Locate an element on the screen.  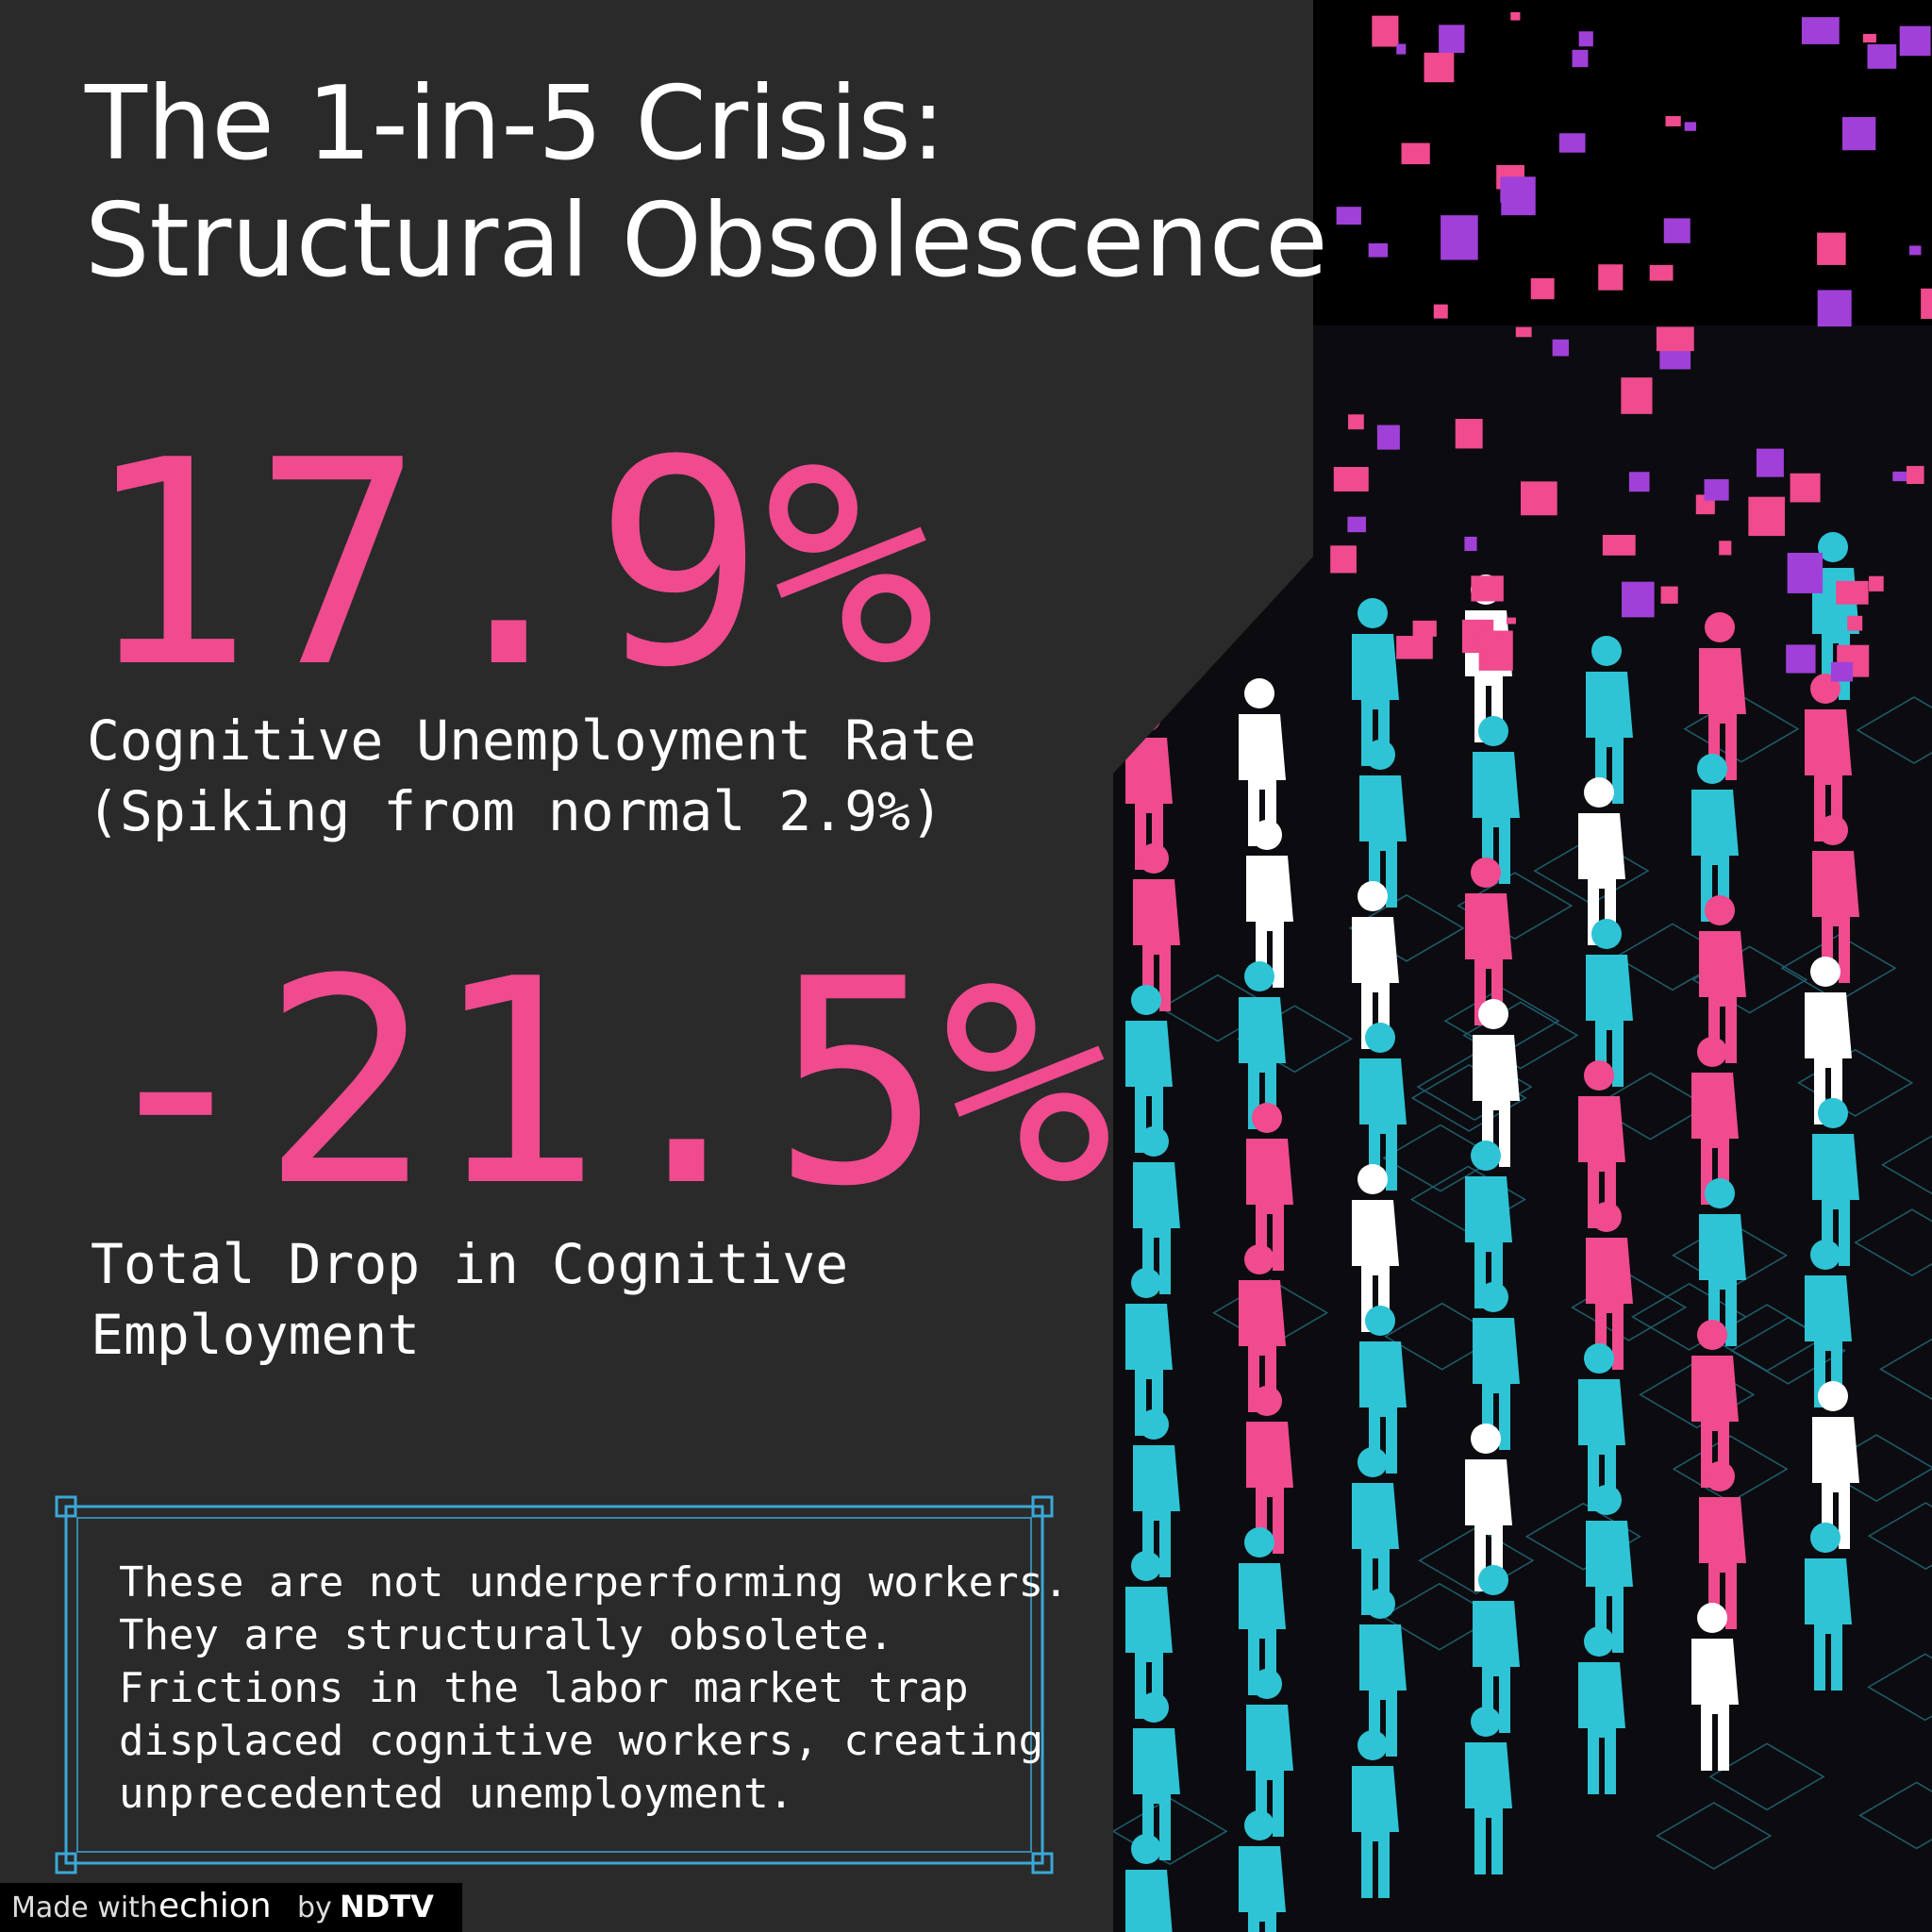
callout-frame is located at coordinates (555, 1684).